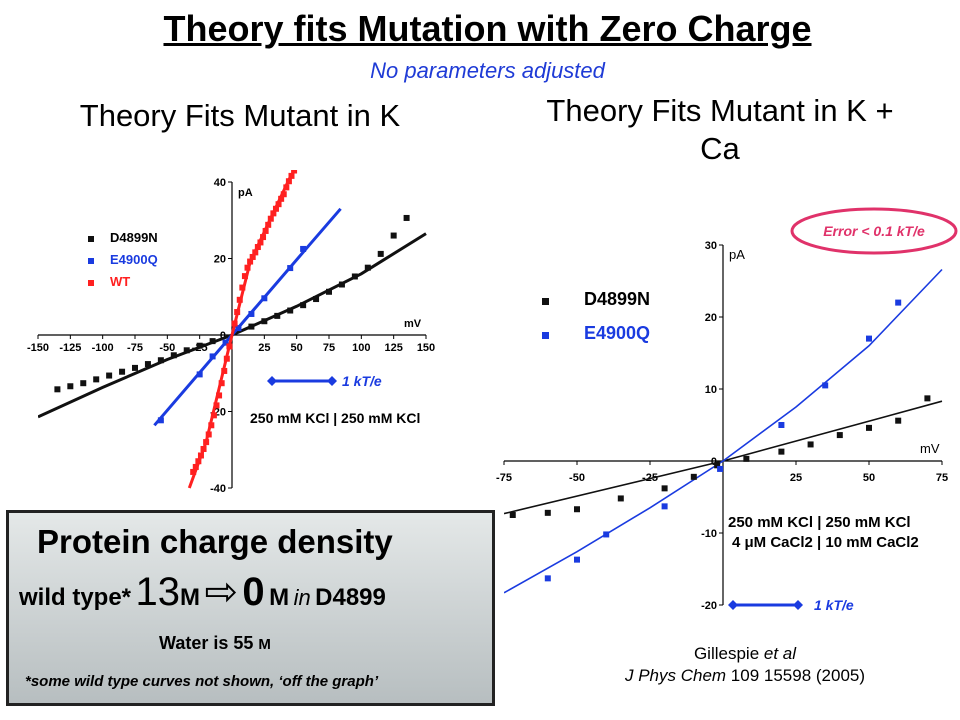 The height and width of the screenshot is (720, 960). What do you see at coordinates (75, 597) in the screenshot?
I see `wild-type-label: wild type*` at bounding box center [75, 597].